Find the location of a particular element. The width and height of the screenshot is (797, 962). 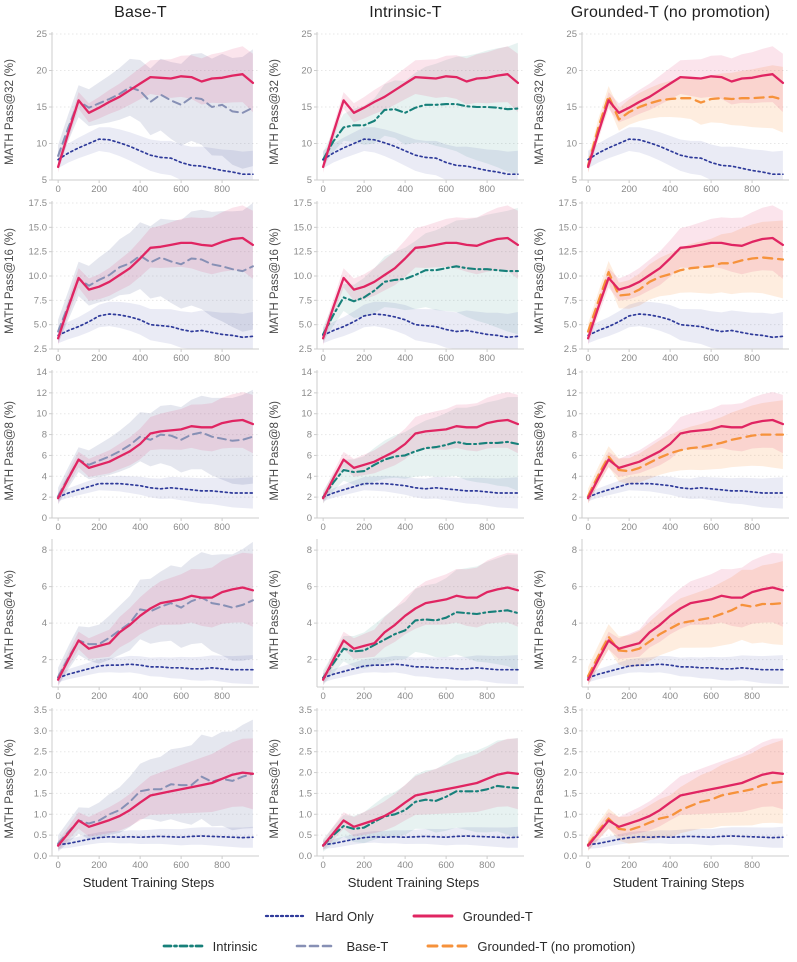

y-tick-label: 1.0 is located at coordinates (305, 814).